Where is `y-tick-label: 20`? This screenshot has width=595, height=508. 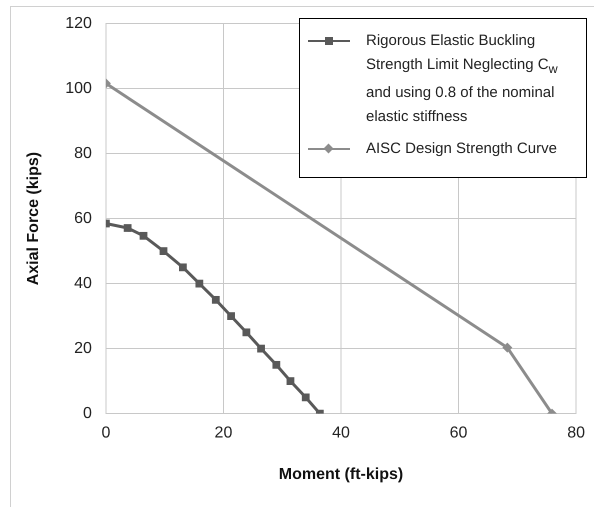 y-tick-label: 20 is located at coordinates (83, 349).